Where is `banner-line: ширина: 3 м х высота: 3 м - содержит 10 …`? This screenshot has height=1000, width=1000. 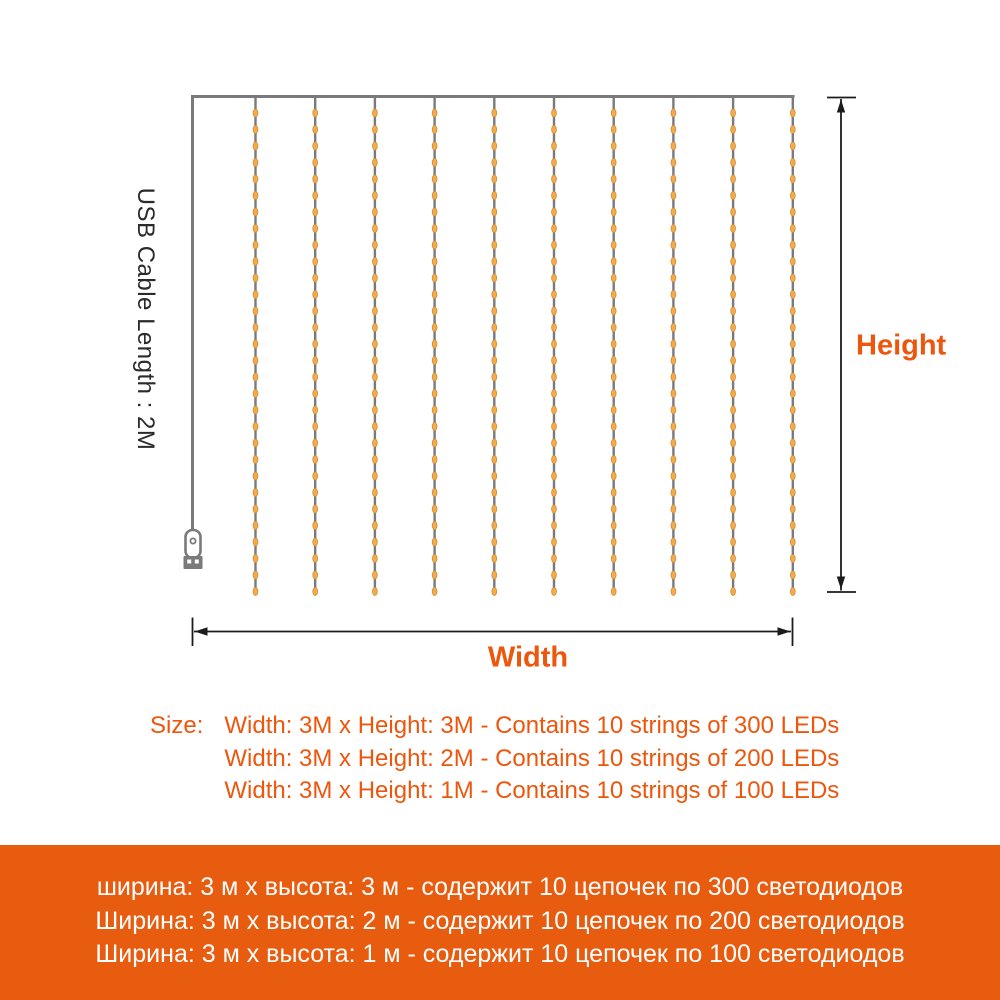 banner-line: ширина: 3 м х высота: 3 м - содержит 10 … is located at coordinates (500, 887).